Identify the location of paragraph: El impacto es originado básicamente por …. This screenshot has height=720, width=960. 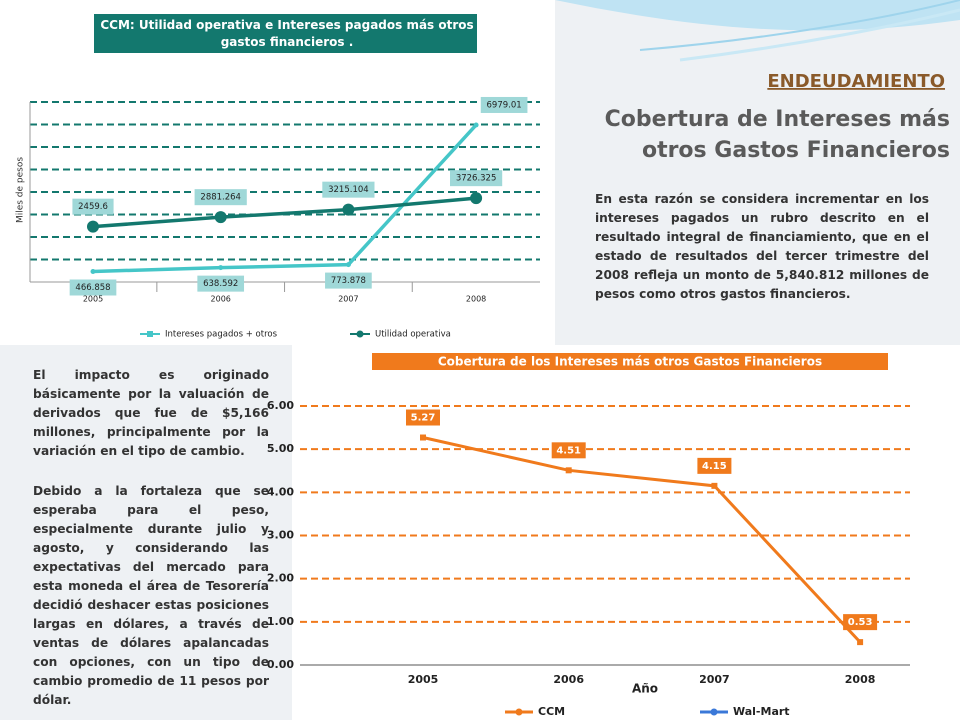
(151, 413).